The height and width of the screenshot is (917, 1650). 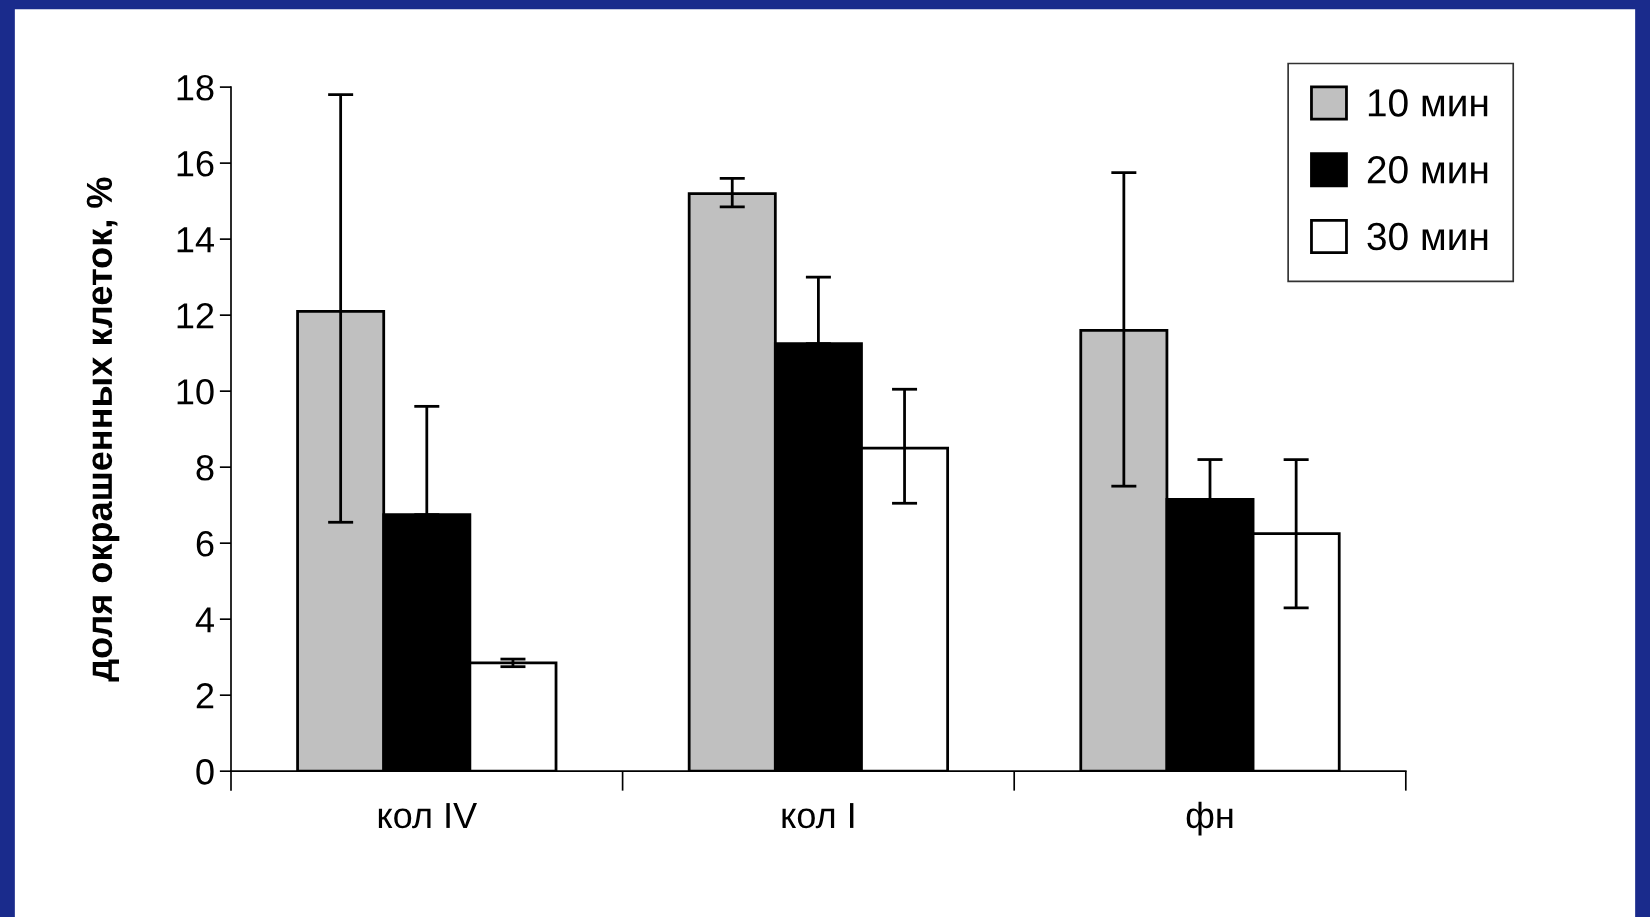 What do you see at coordinates (103, 429) in the screenshot?
I see `y-axis-title: доля окрашенных клеток, %` at bounding box center [103, 429].